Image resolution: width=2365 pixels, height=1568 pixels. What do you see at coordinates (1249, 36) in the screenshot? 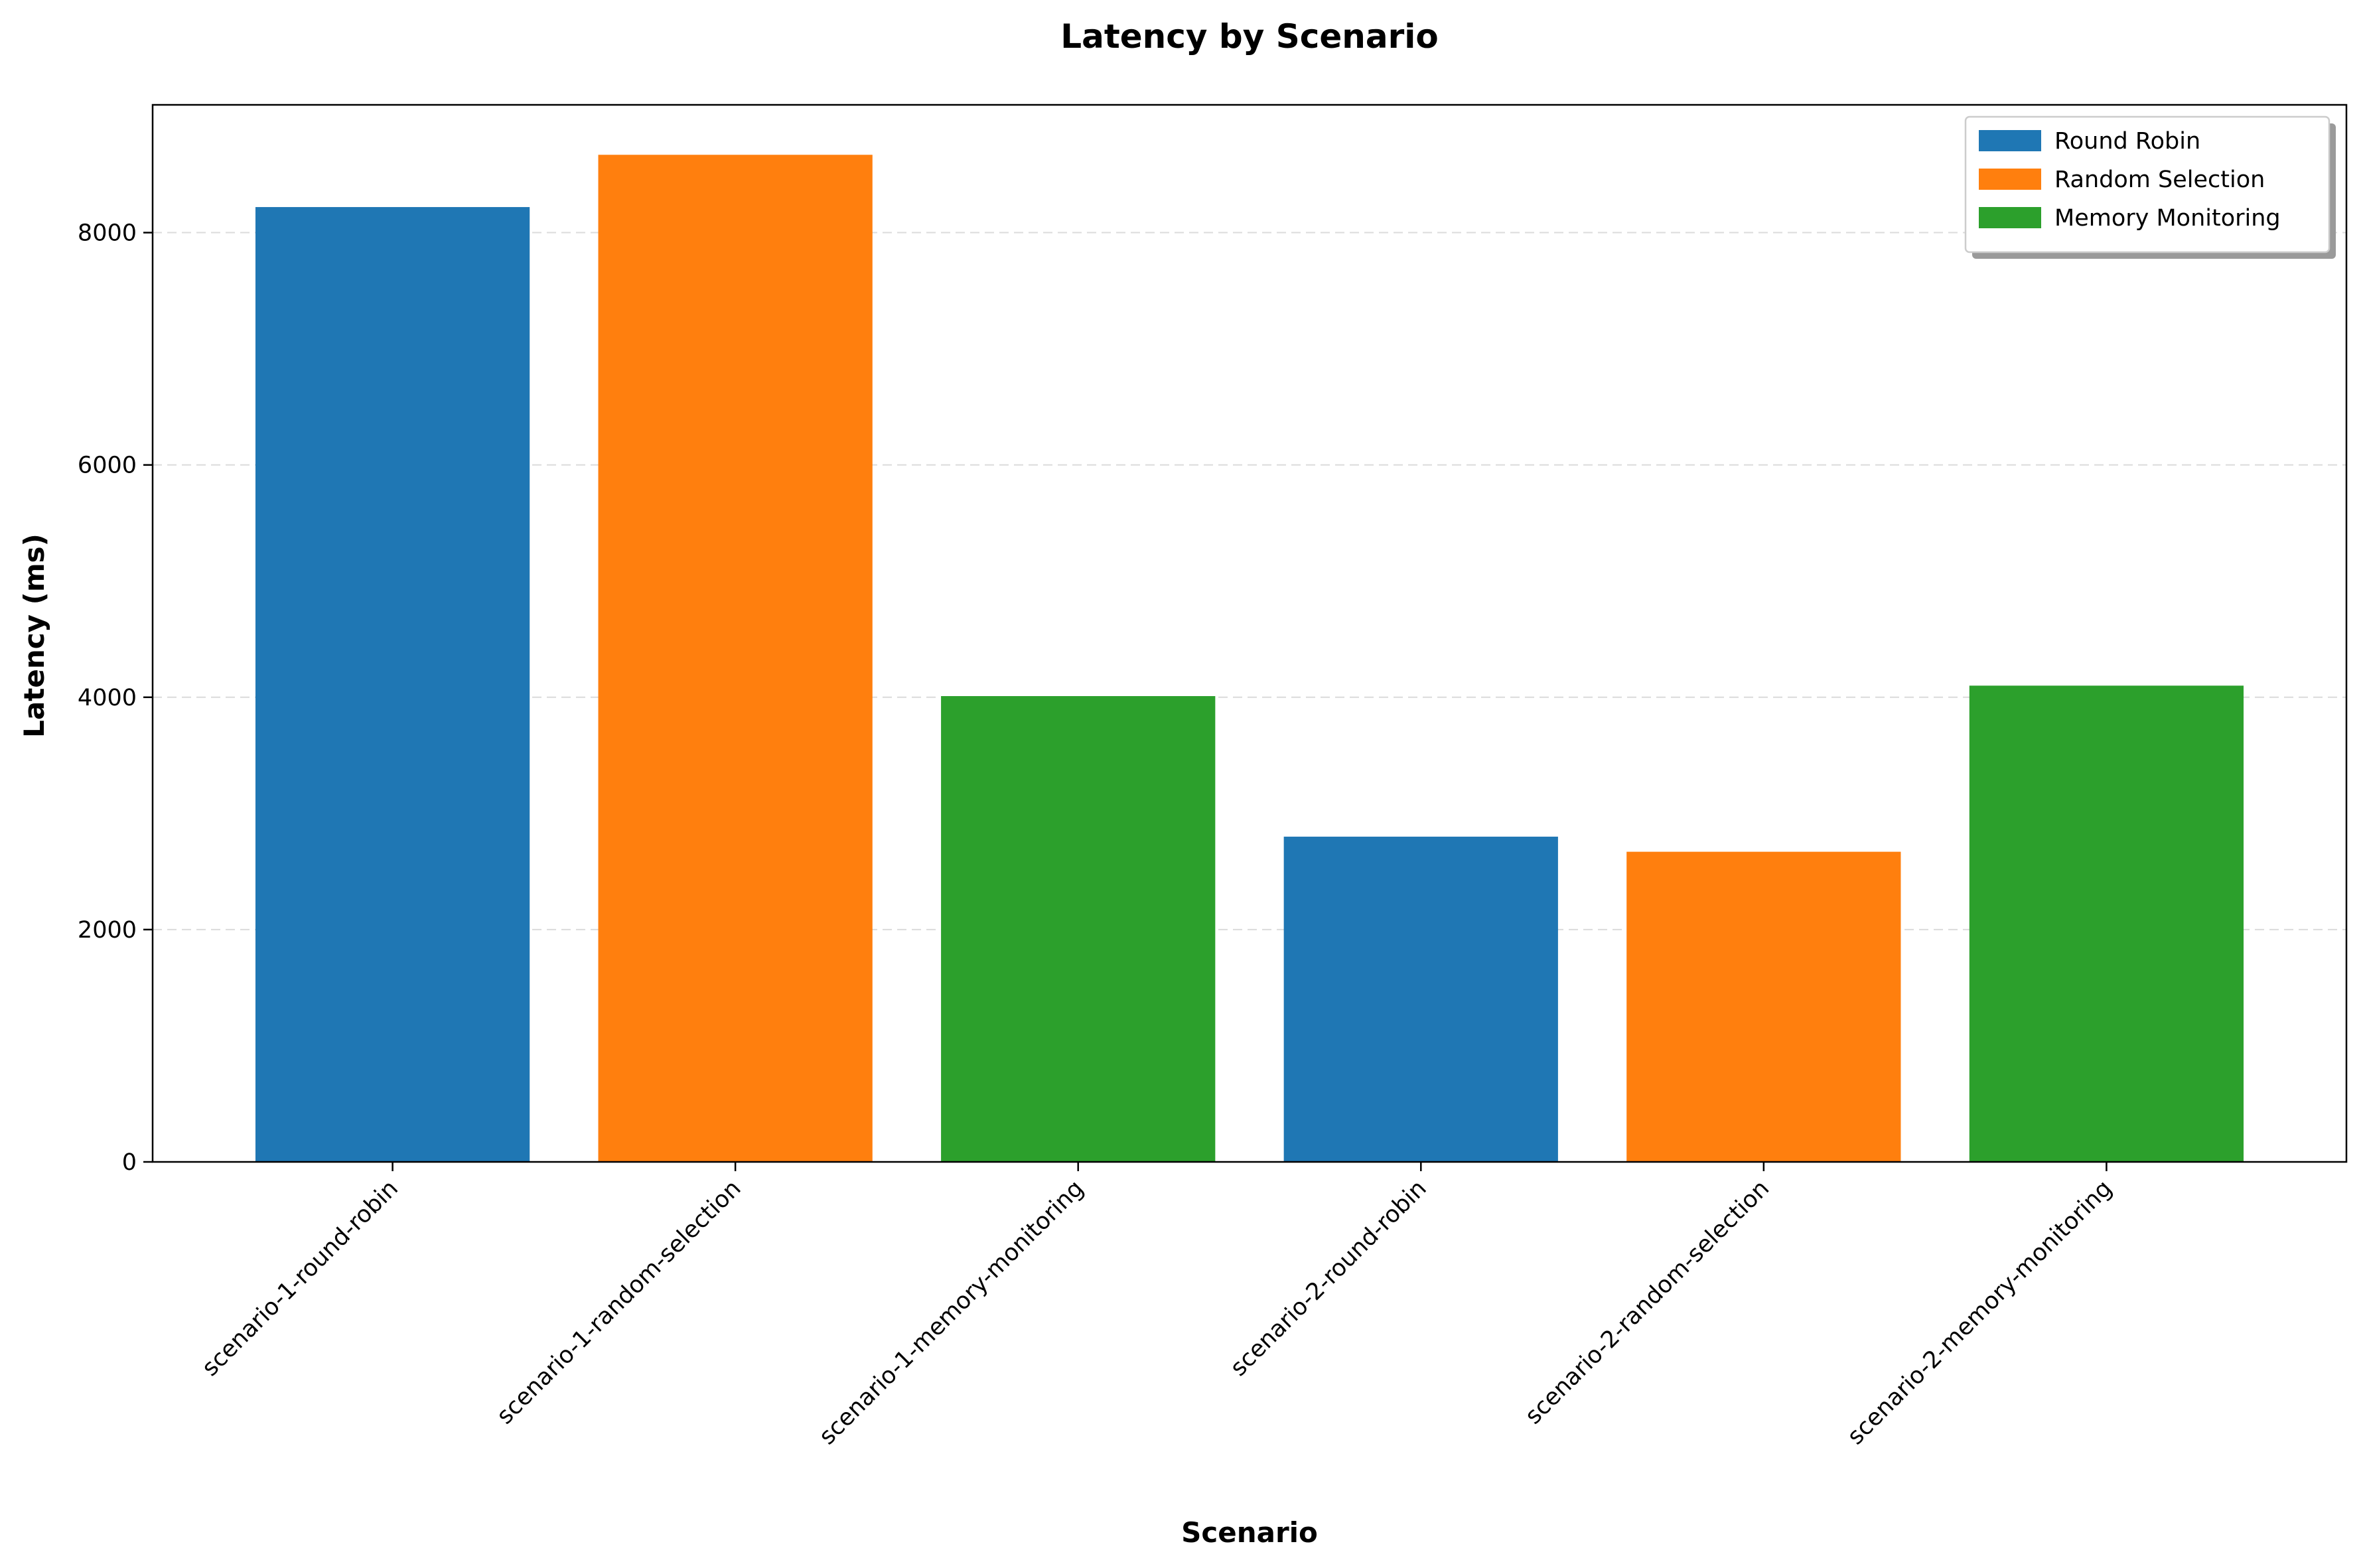
I see `chart-title: Latency by Scenario` at bounding box center [1249, 36].